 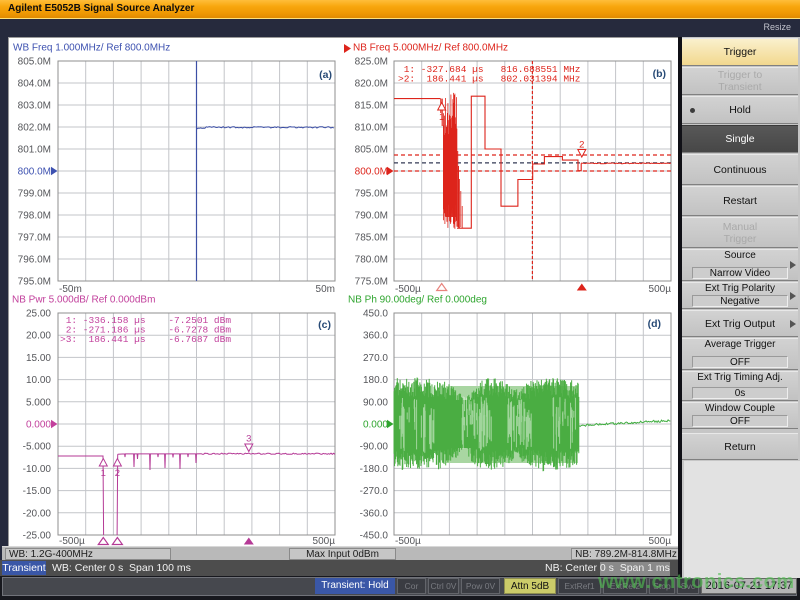 I want to click on svg-text: -20.00, so click(x=37, y=513).